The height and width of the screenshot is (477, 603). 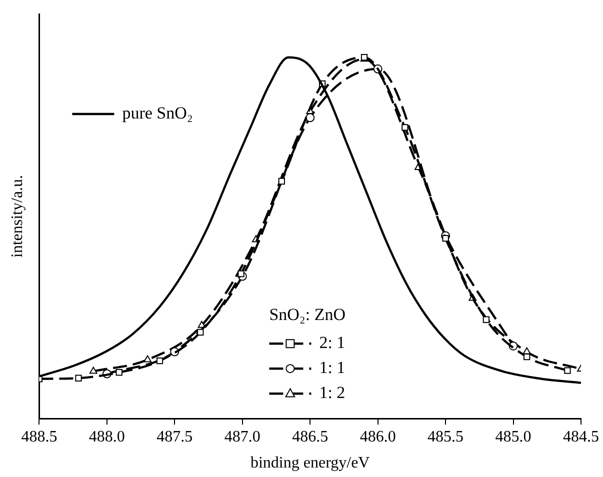 What do you see at coordinates (307, 314) in the screenshot?
I see `legend-title: SnO₂: ZnO` at bounding box center [307, 314].